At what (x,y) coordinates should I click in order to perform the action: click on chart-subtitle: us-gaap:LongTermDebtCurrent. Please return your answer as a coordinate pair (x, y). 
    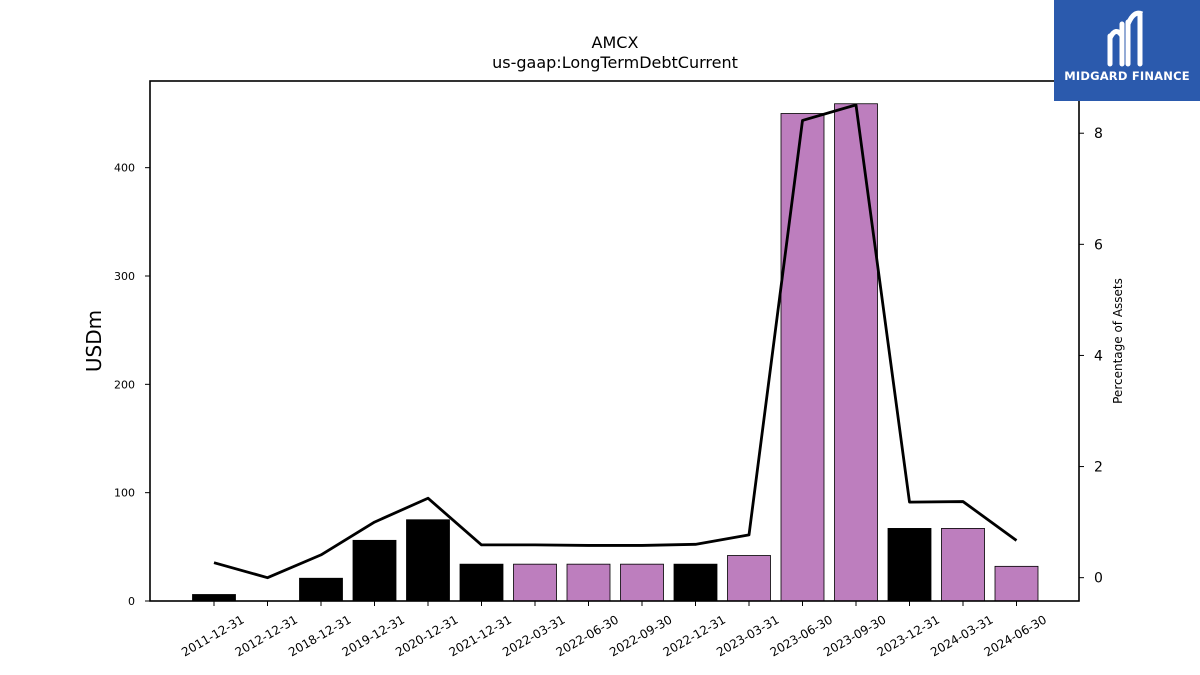
    Looking at the image, I should click on (615, 62).